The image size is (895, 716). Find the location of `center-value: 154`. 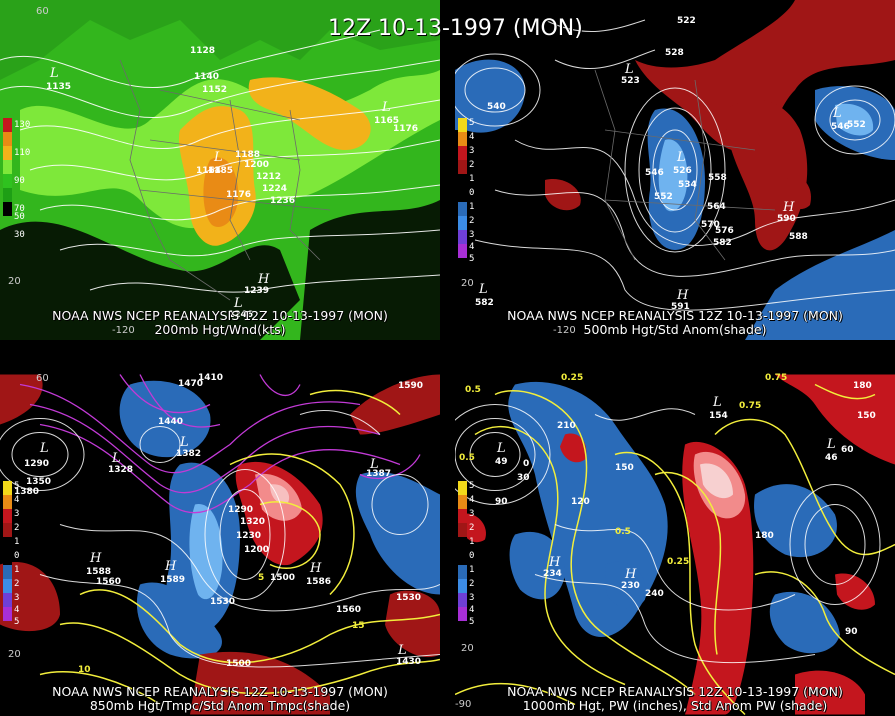

center-value: 154 is located at coordinates (718, 416).